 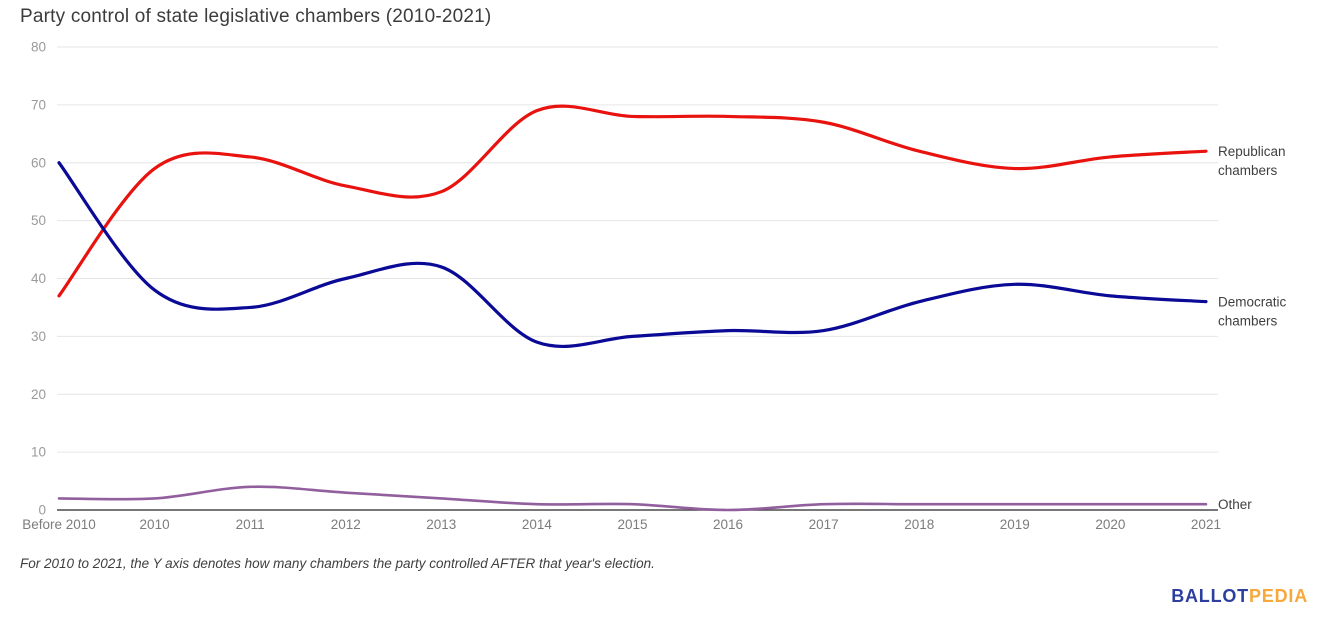 What do you see at coordinates (824, 524) in the screenshot?
I see `x-tick-label: 2017` at bounding box center [824, 524].